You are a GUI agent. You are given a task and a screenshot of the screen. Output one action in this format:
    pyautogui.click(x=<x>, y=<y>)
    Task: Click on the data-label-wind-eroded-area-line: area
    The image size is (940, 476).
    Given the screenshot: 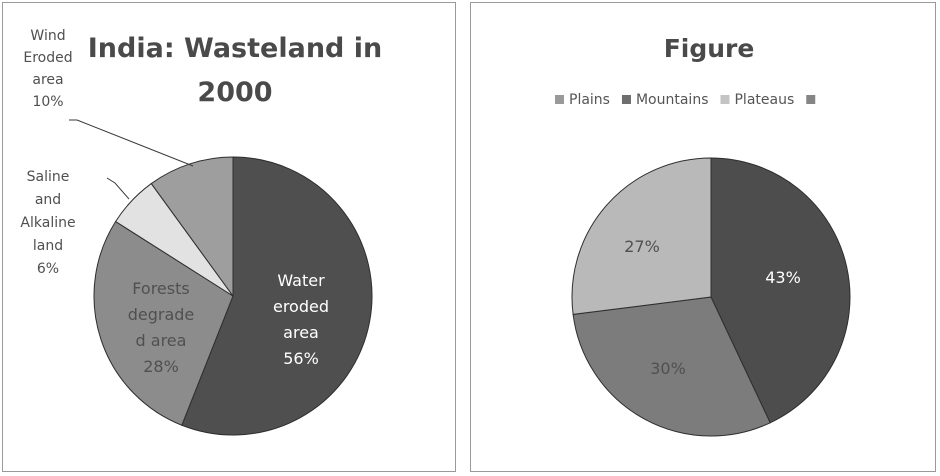 What is the action you would take?
    pyautogui.click(x=47, y=80)
    